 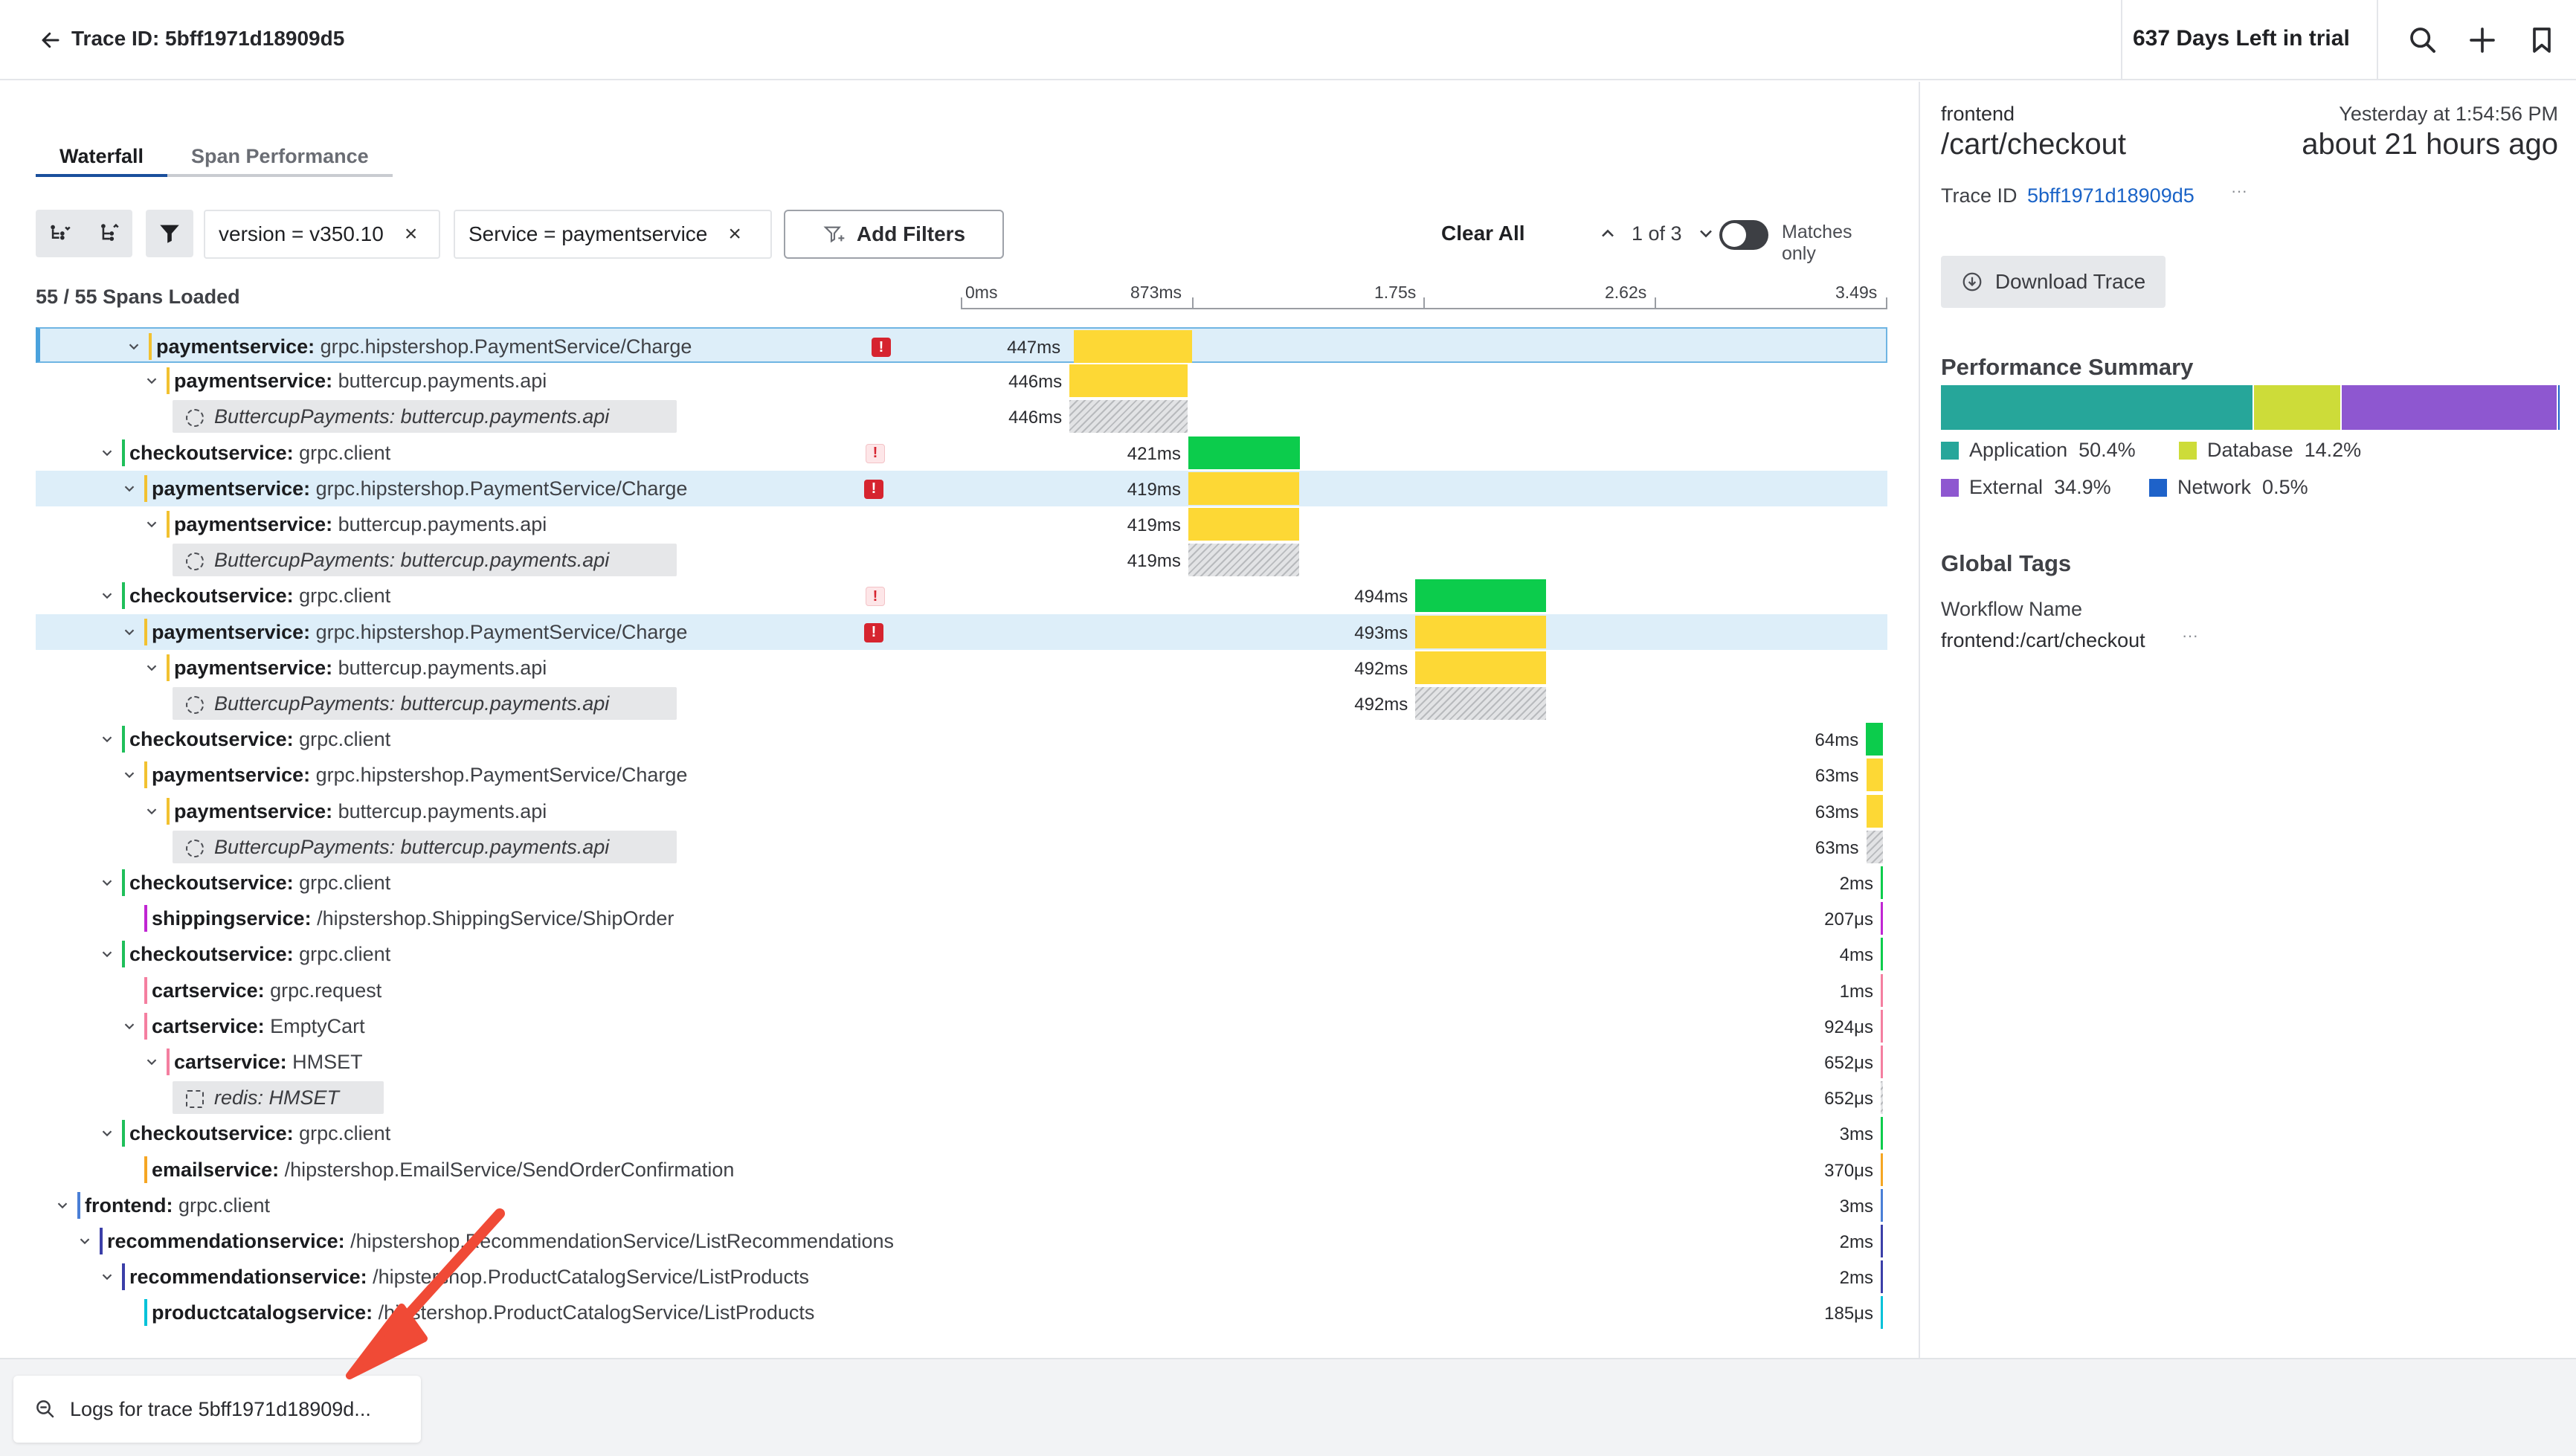 I want to click on chevron-up-icon, so click(x=1607, y=234).